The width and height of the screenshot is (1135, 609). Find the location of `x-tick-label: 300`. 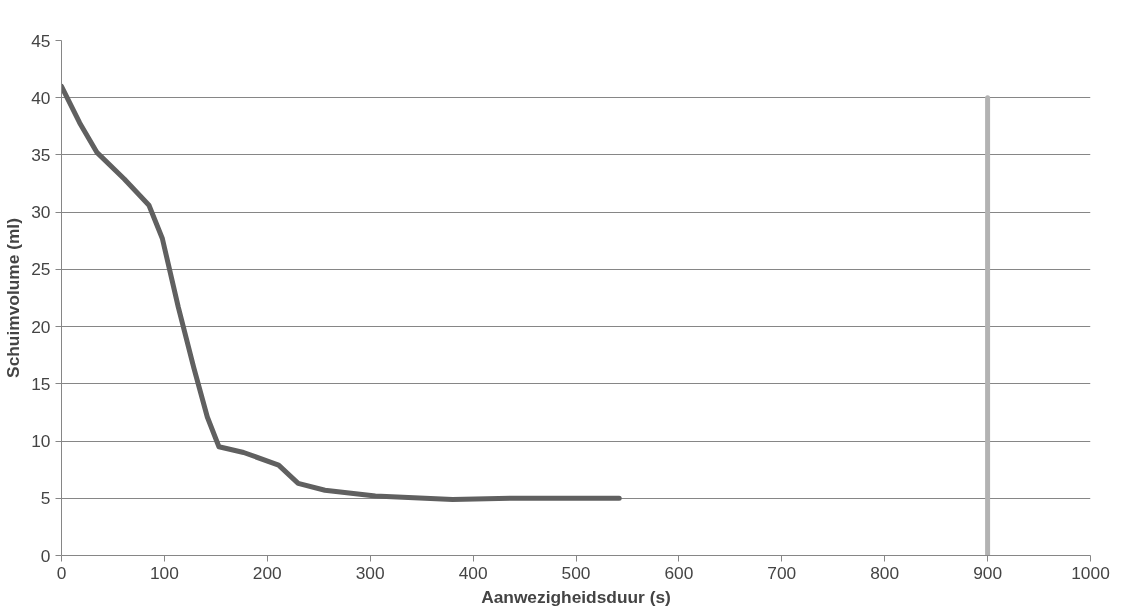

x-tick-label: 300 is located at coordinates (370, 572).